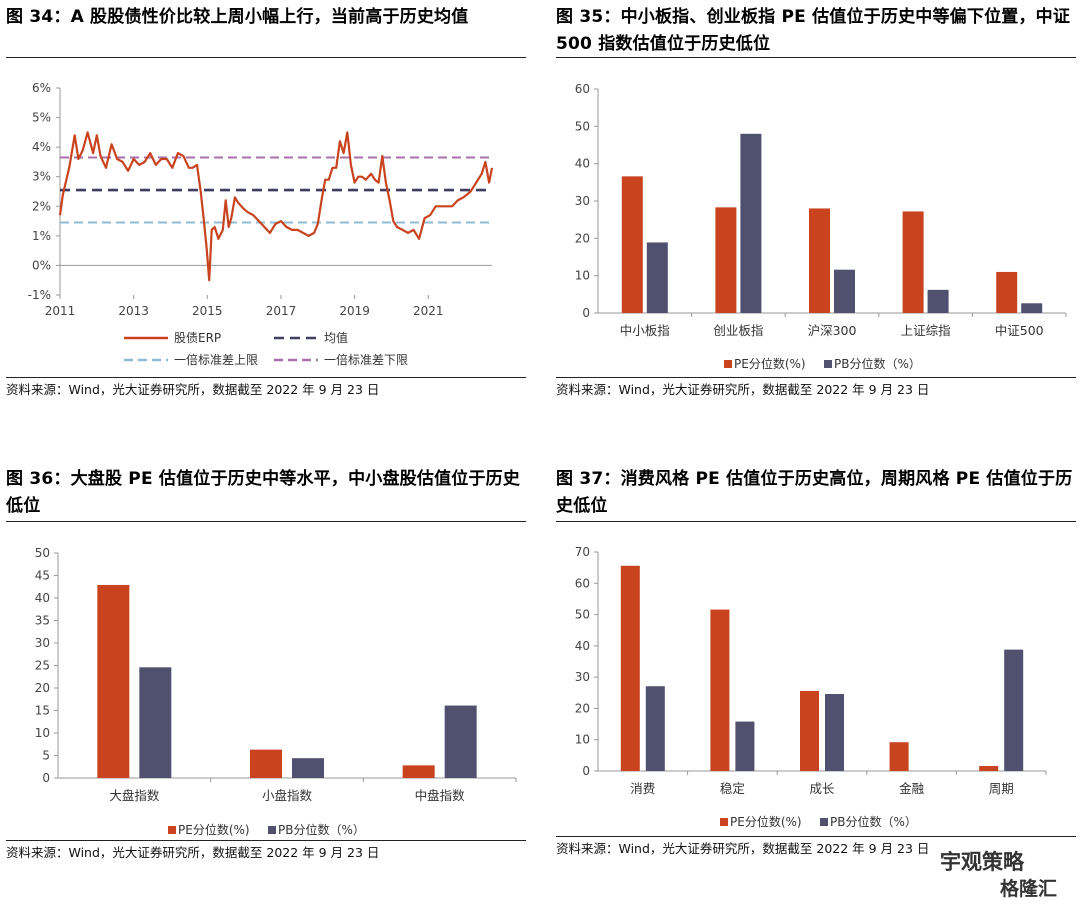 This screenshot has height=910, width=1080. What do you see at coordinates (276, 206) in the screenshot?
I see `erp-series-line` at bounding box center [276, 206].